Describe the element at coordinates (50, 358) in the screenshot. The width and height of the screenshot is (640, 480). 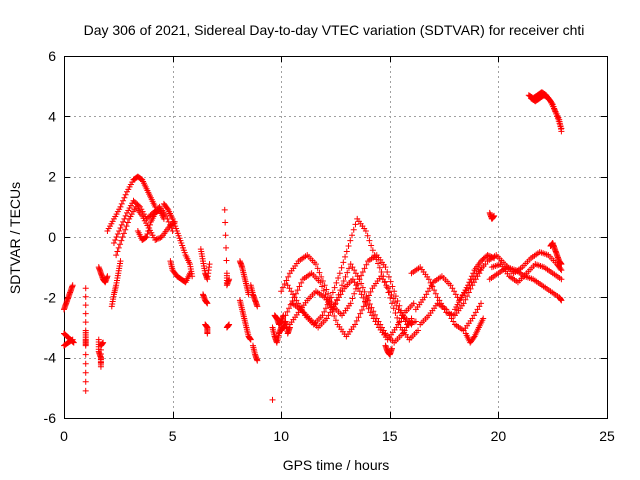
I see `y-tick-label: -4` at that location.